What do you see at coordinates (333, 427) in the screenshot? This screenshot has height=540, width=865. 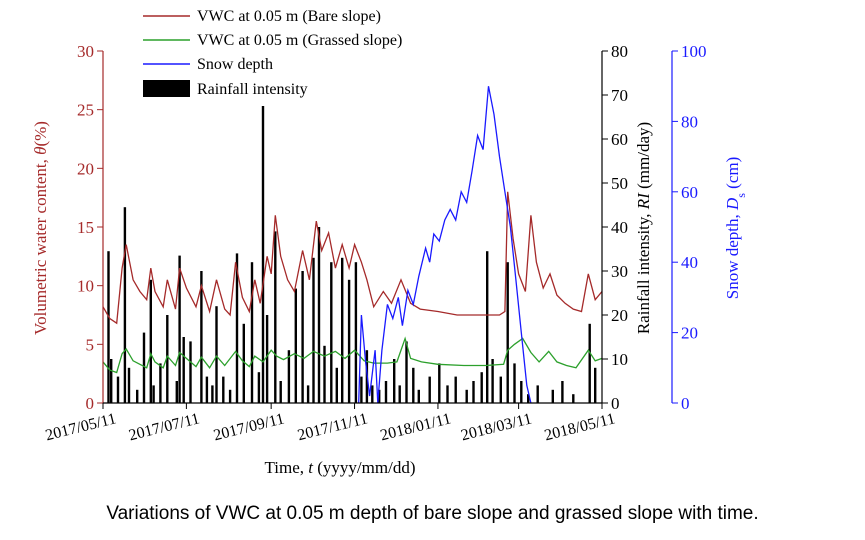 I see `x-tick-label: 2017/11/11` at bounding box center [333, 427].